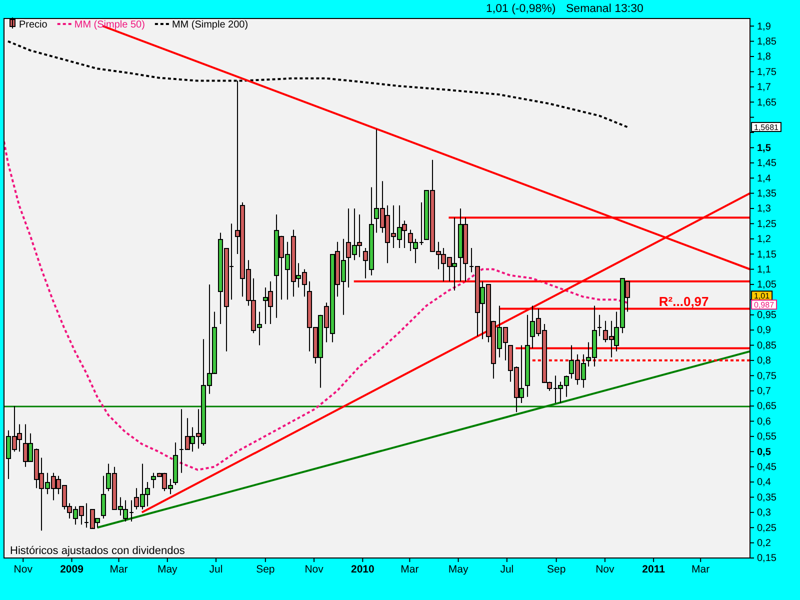 The image size is (800, 600). I want to click on y-tick-label: 0,35, so click(767, 498).